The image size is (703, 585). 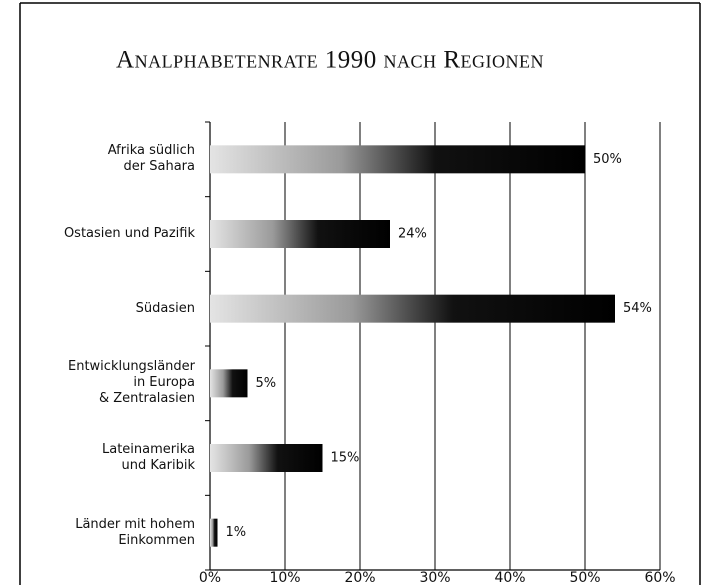 I want to click on x-tick-label: 60%, so click(x=659, y=577).